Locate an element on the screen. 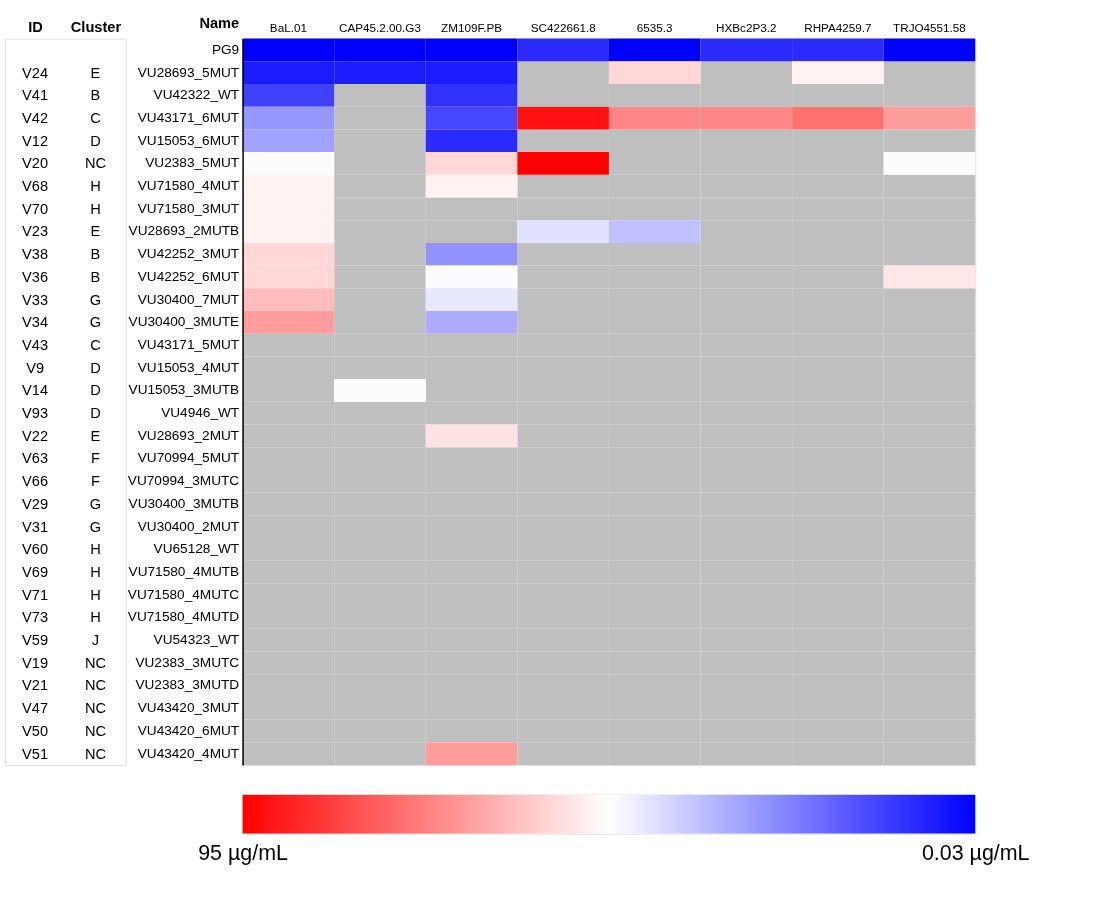 This screenshot has height=907, width=1098. y-tick-label: PG9 is located at coordinates (225, 49).